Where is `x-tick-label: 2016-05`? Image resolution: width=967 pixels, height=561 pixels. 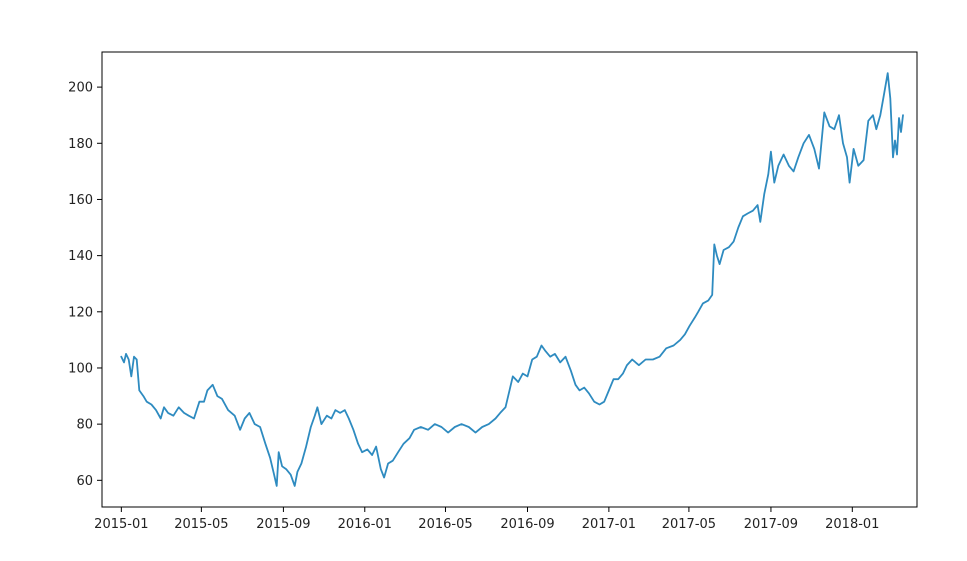 x-tick-label: 2016-05 is located at coordinates (445, 524).